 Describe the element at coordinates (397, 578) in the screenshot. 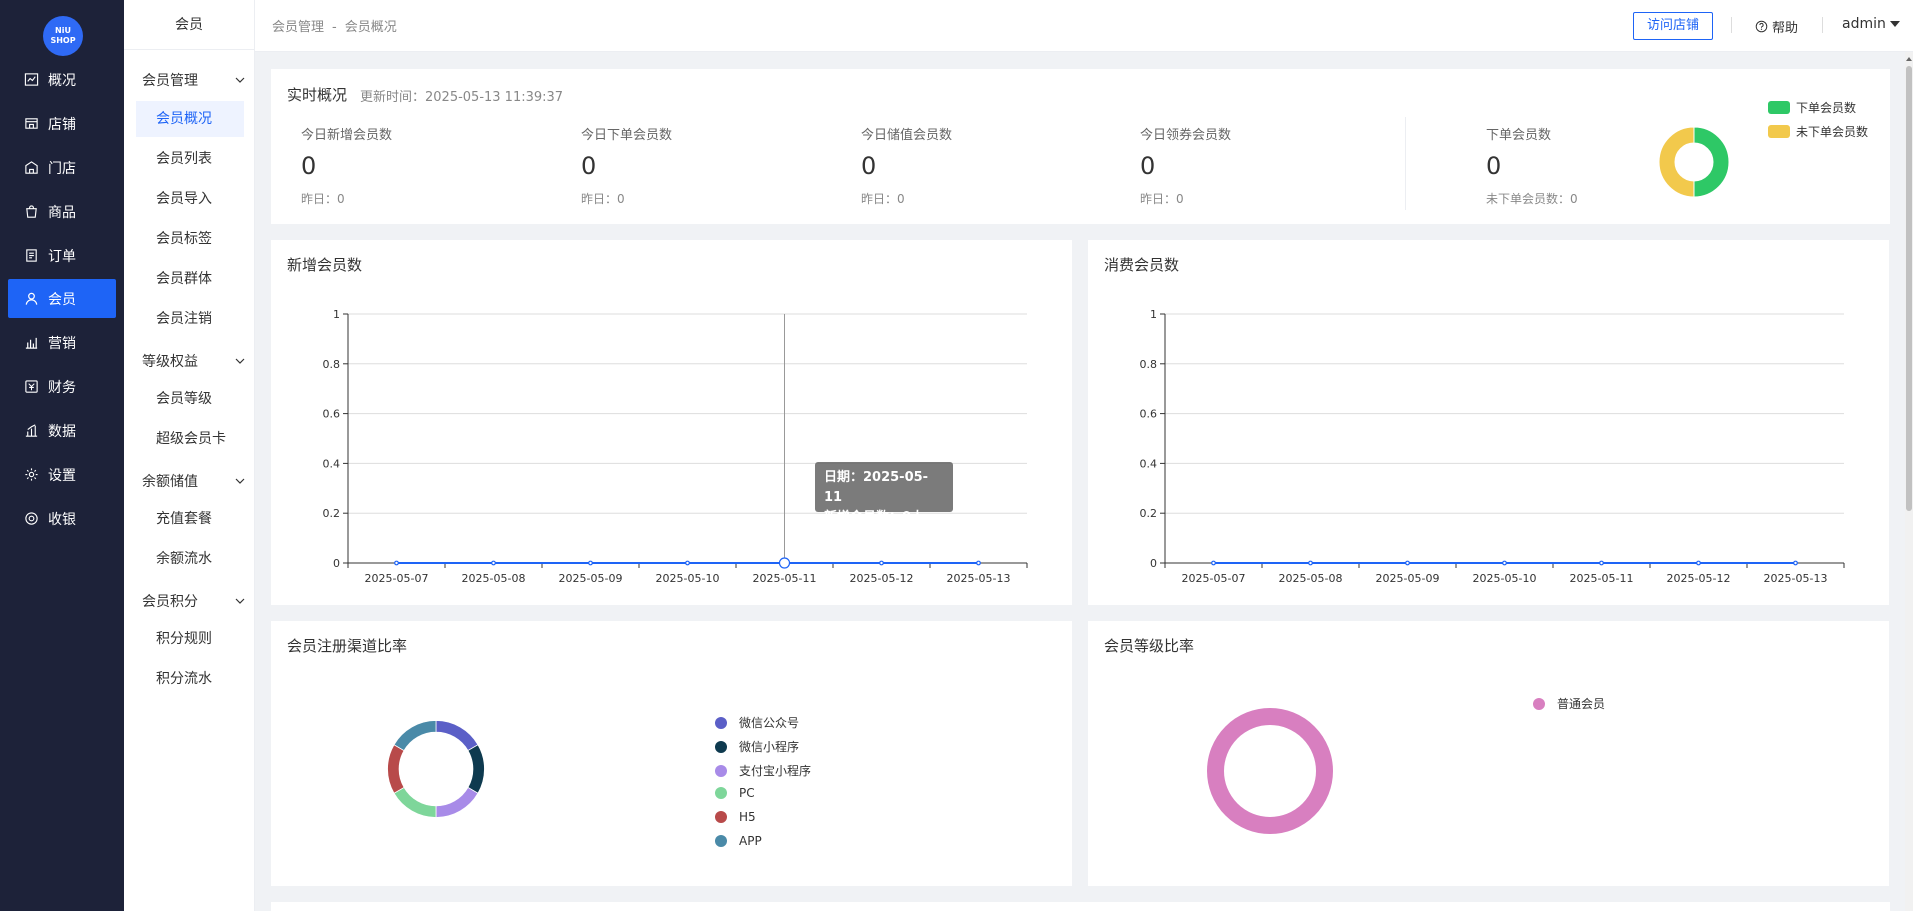

I see `x-tick-label: 2025-05-07` at that location.